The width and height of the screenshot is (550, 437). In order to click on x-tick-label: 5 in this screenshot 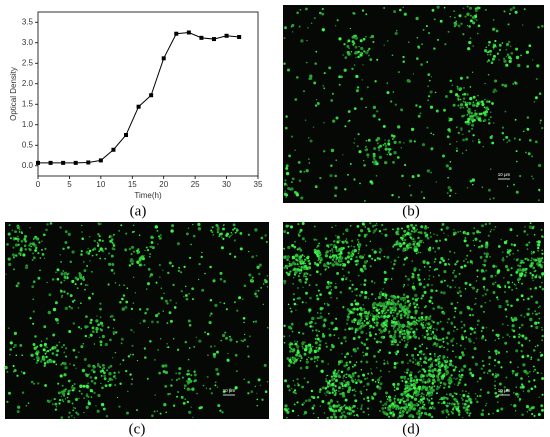, I will do `click(69, 184)`.